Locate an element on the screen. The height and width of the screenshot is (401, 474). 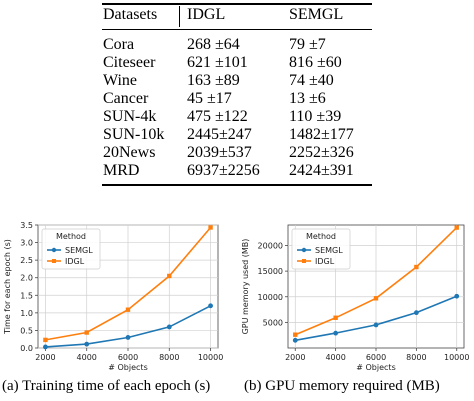
table-cell-idgl: 475 ±122 is located at coordinates (217, 116).